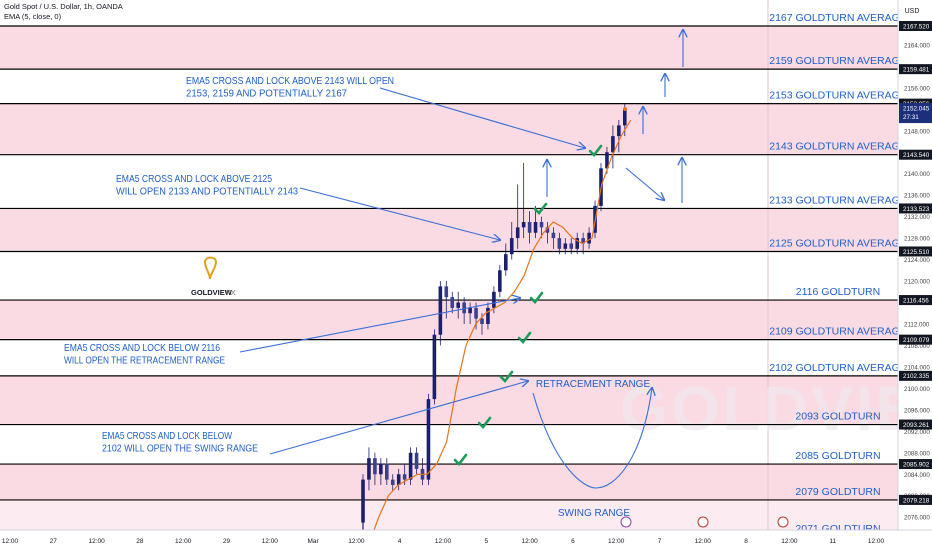 This screenshot has width=932, height=555. I want to click on price-tag-8: 2102.335, so click(916, 376).